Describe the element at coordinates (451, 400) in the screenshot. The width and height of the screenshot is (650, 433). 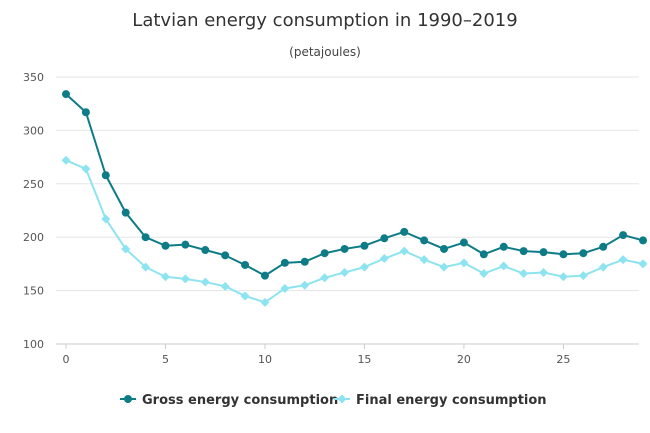
I see `legend-label-1: Final energy consumption` at that location.